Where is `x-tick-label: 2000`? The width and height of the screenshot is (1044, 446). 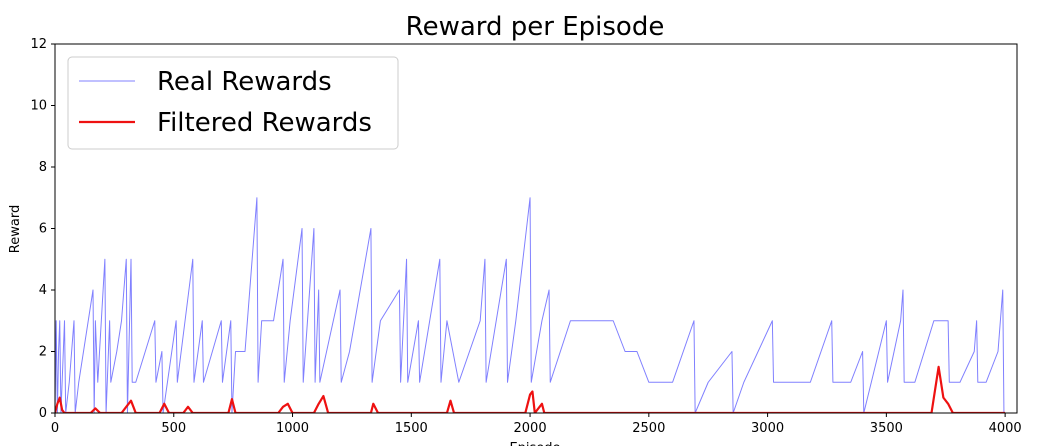 x-tick-label: 2000 is located at coordinates (530, 428).